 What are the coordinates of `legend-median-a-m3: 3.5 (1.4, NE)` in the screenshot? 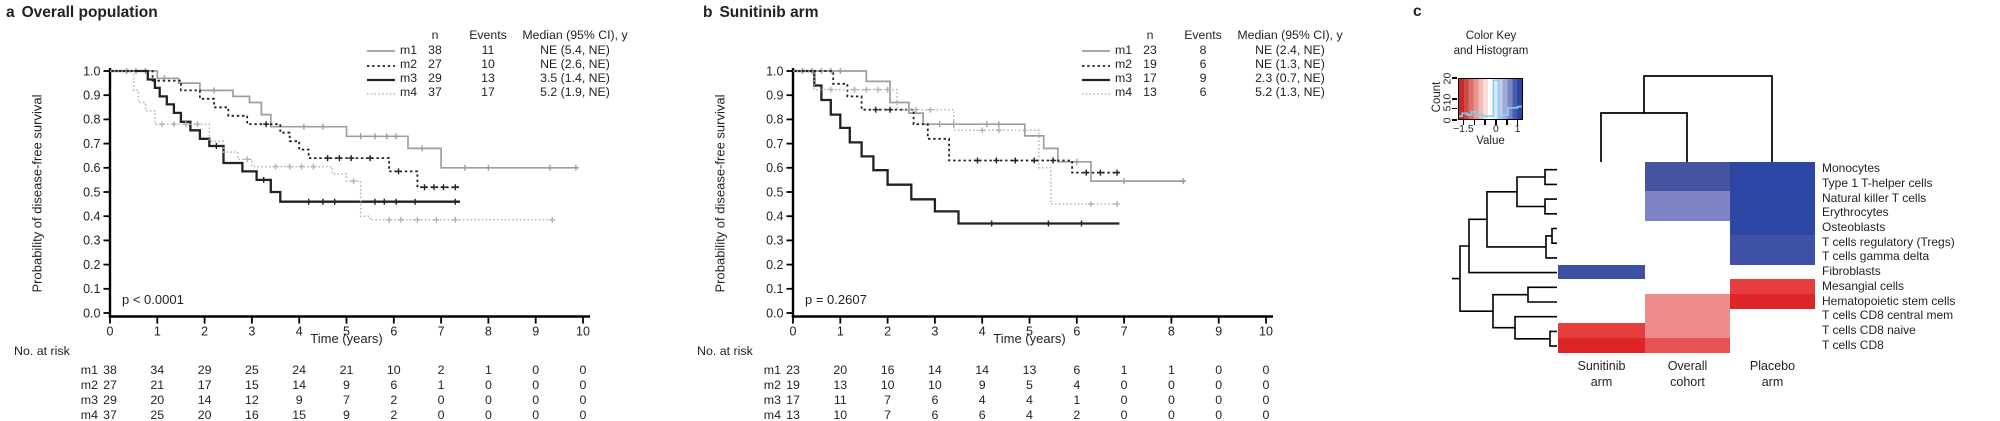 It's located at (575, 78).